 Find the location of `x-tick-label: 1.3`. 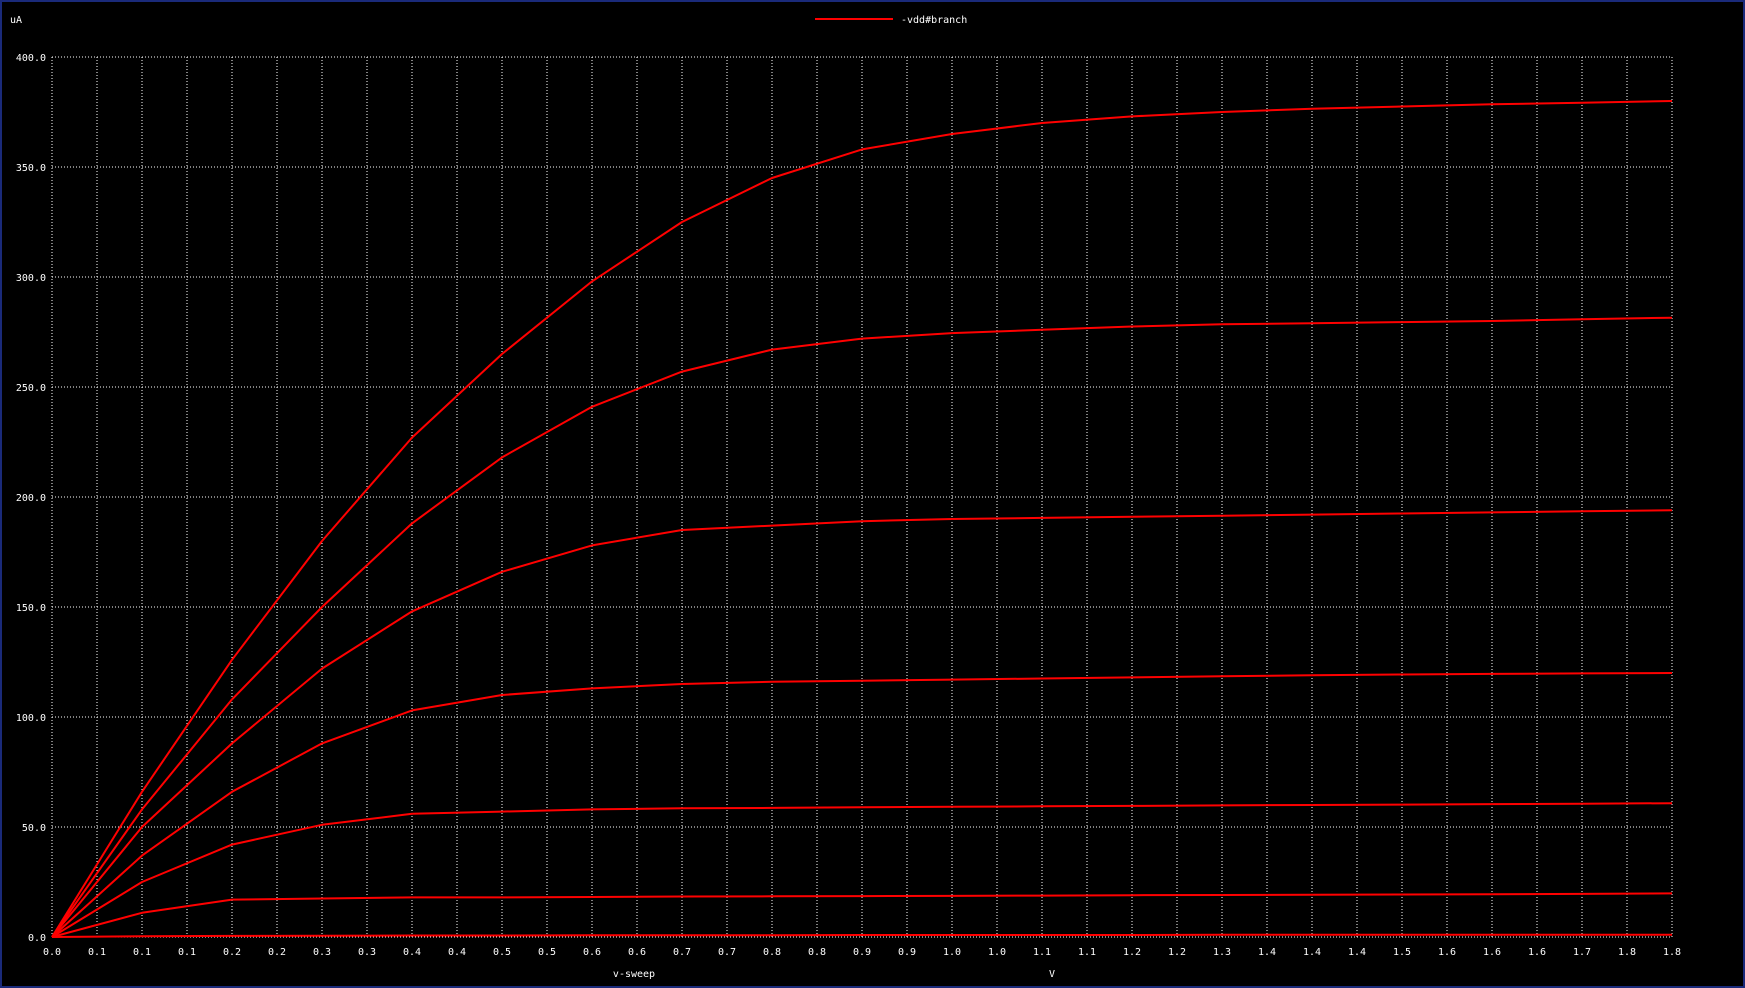

x-tick-label: 1.3 is located at coordinates (1222, 952).